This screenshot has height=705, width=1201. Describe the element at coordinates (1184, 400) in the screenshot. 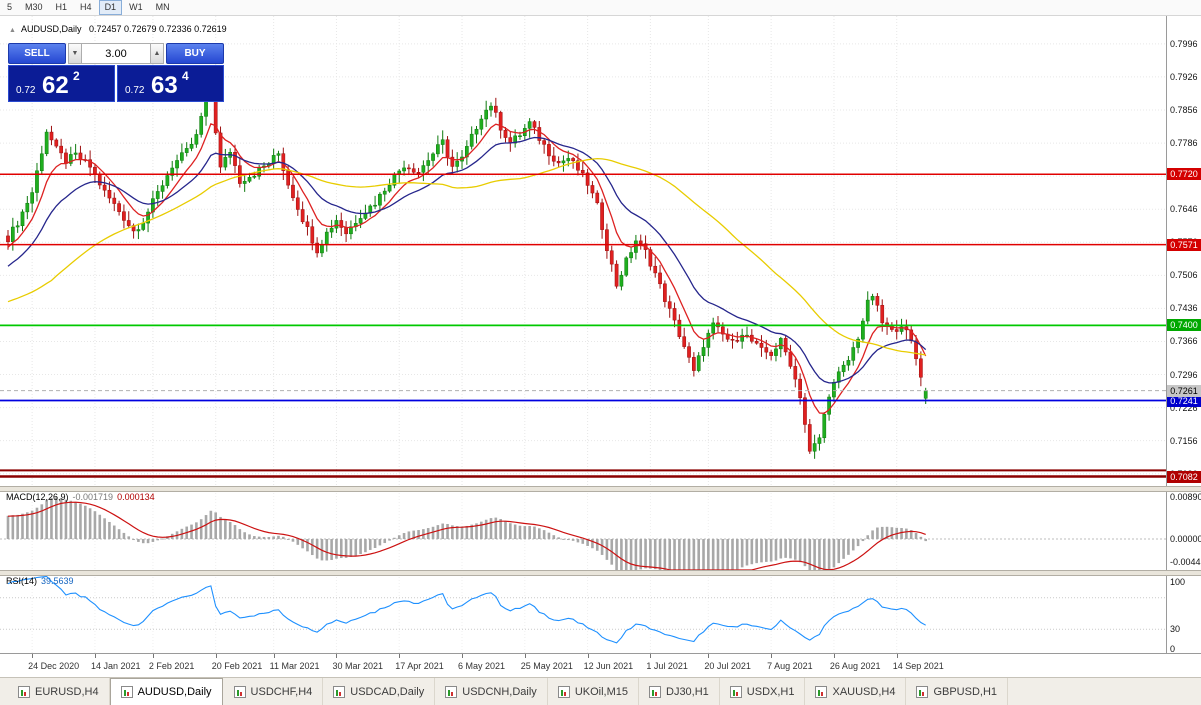

I see `price-line-badge: 0.7241` at that location.